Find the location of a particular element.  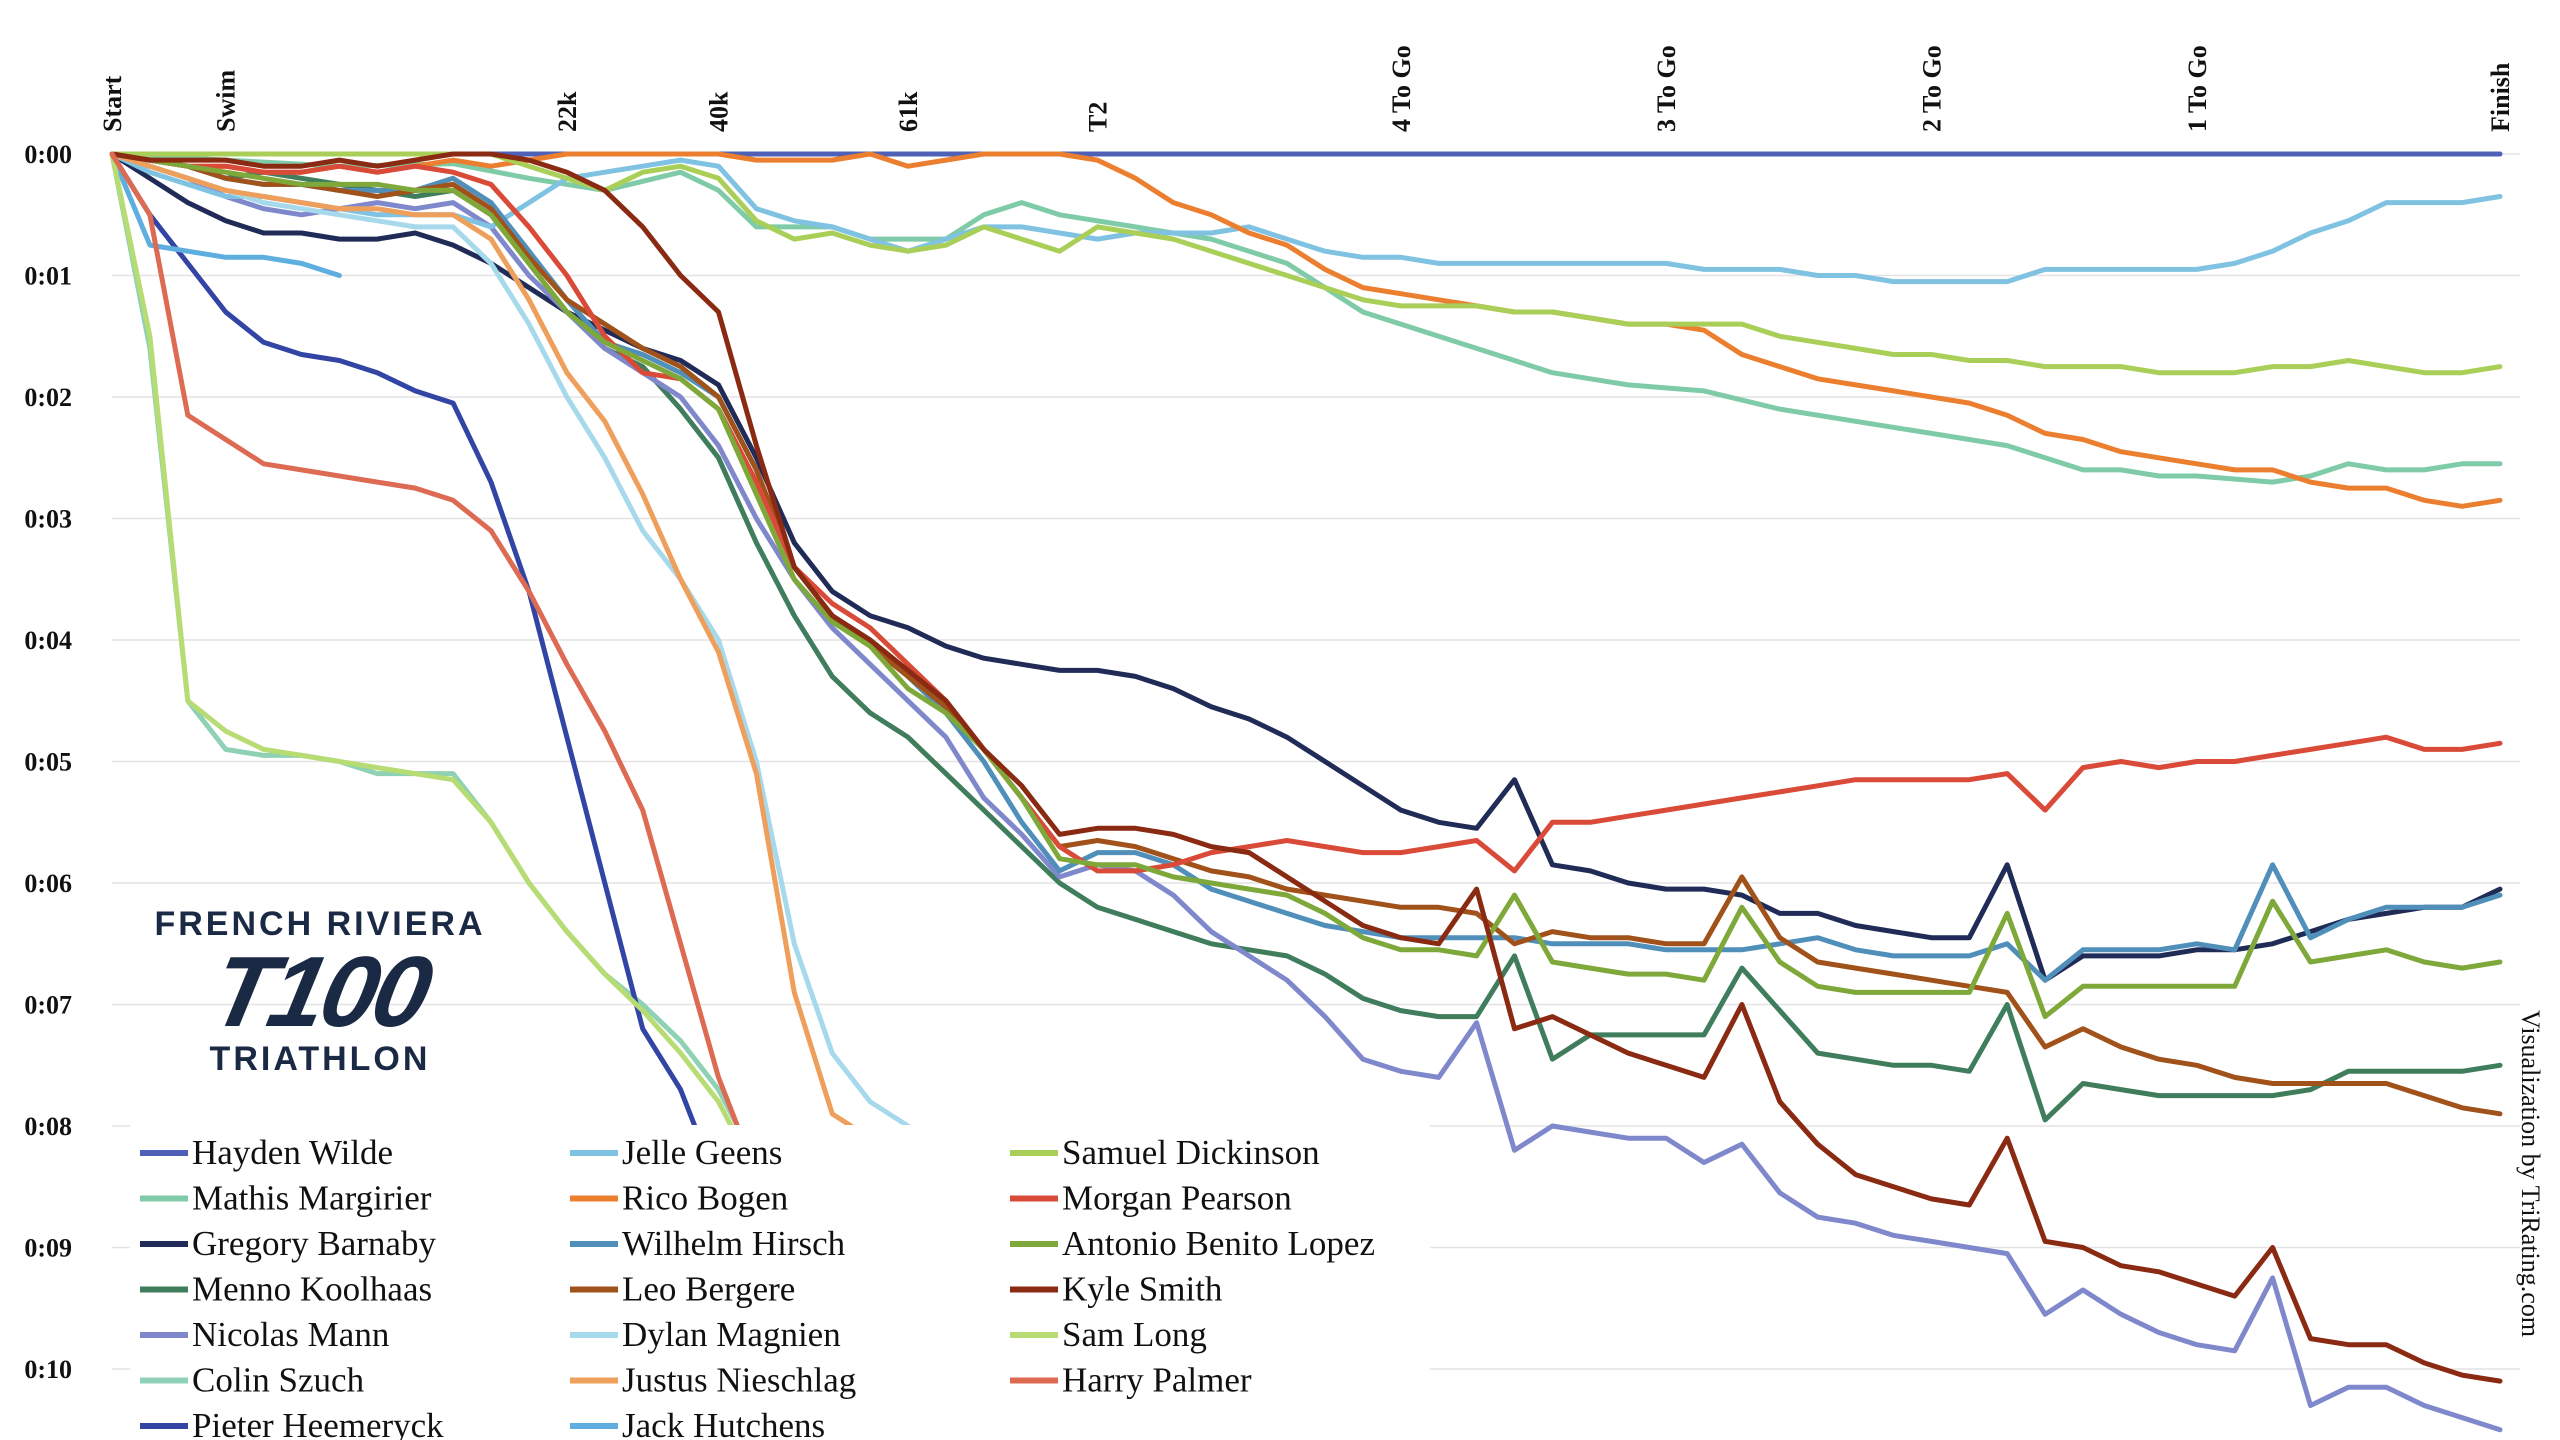

legend-background is located at coordinates (780, 1282).